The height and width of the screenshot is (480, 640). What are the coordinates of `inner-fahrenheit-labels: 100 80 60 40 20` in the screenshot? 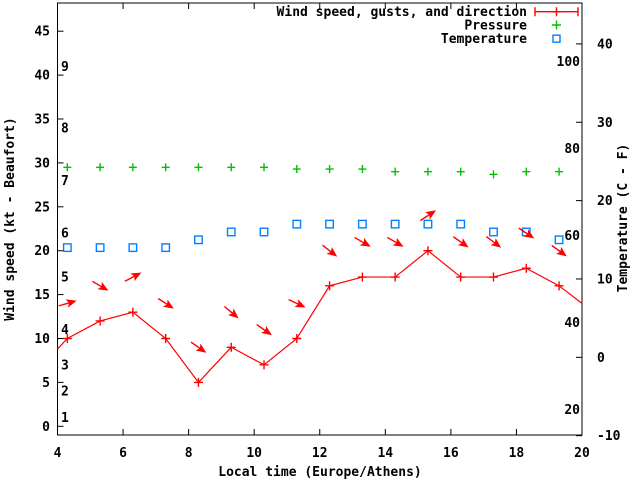 It's located at (569, 236).